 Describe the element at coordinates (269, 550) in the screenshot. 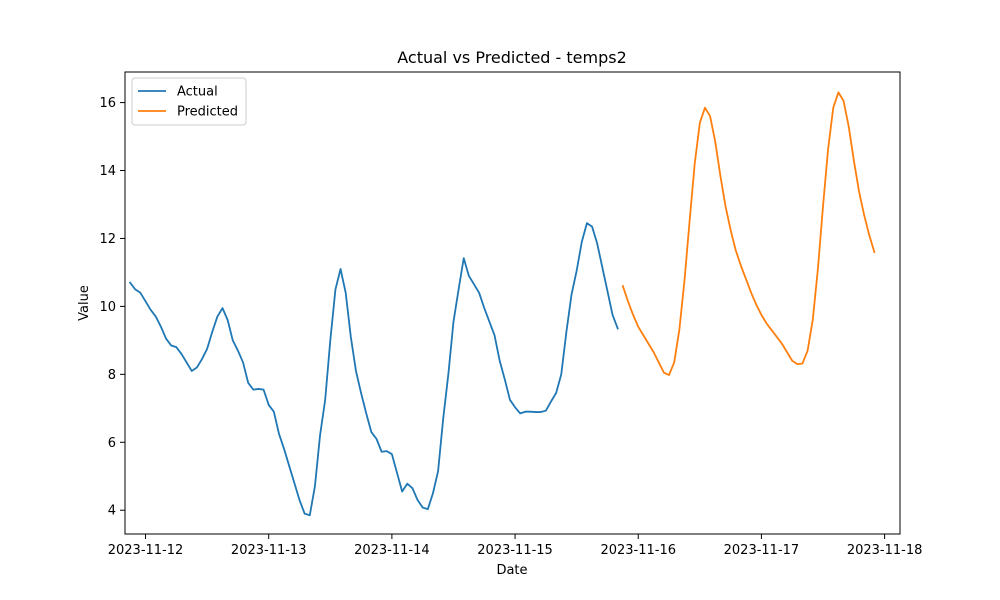

I see `x-tick-label: 2023-11-13` at that location.